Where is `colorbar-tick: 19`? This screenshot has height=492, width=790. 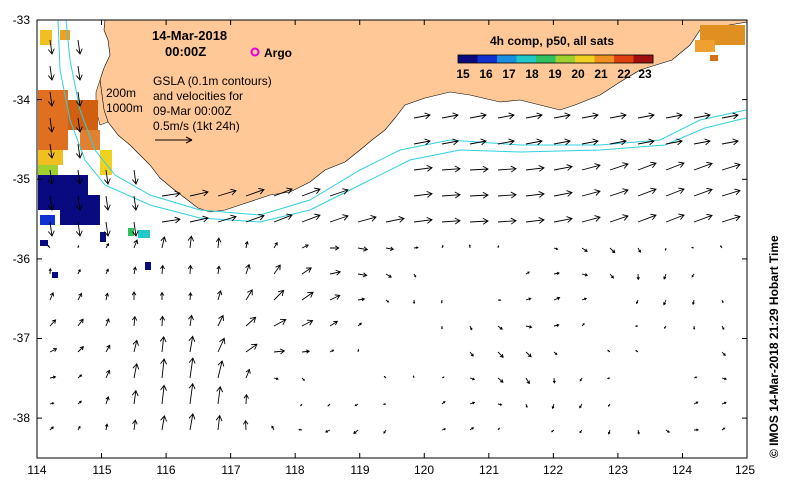
colorbar-tick: 19 is located at coordinates (555, 74).